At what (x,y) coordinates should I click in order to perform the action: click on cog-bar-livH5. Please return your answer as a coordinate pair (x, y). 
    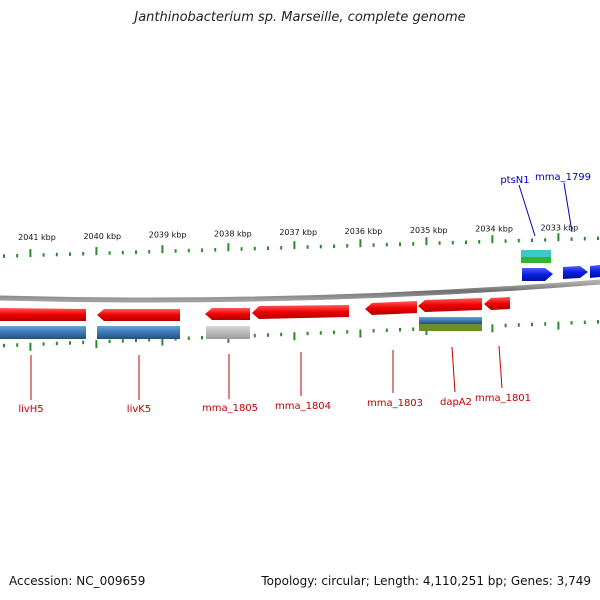
    Looking at the image, I should click on (43, 332).